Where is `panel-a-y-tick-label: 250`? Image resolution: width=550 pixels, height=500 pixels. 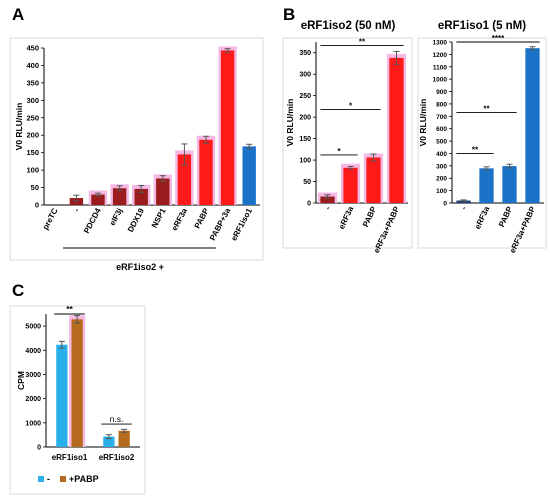
panel-a-y-tick-label: 250 is located at coordinates (32, 117).